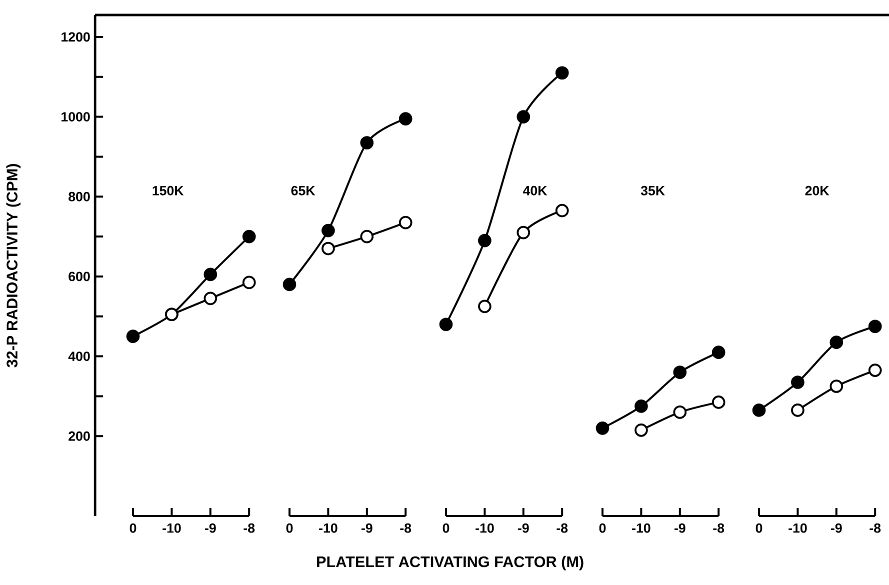 This screenshot has width=889, height=585. Describe the element at coordinates (168, 191) in the screenshot. I see `text: 150K` at that location.